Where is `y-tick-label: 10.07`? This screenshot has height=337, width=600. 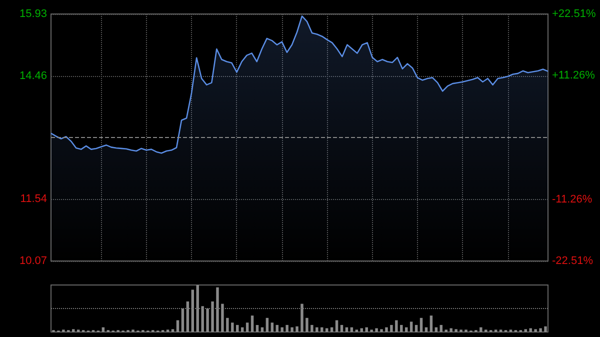
y-tick-label: 10.07 is located at coordinates (33, 261).